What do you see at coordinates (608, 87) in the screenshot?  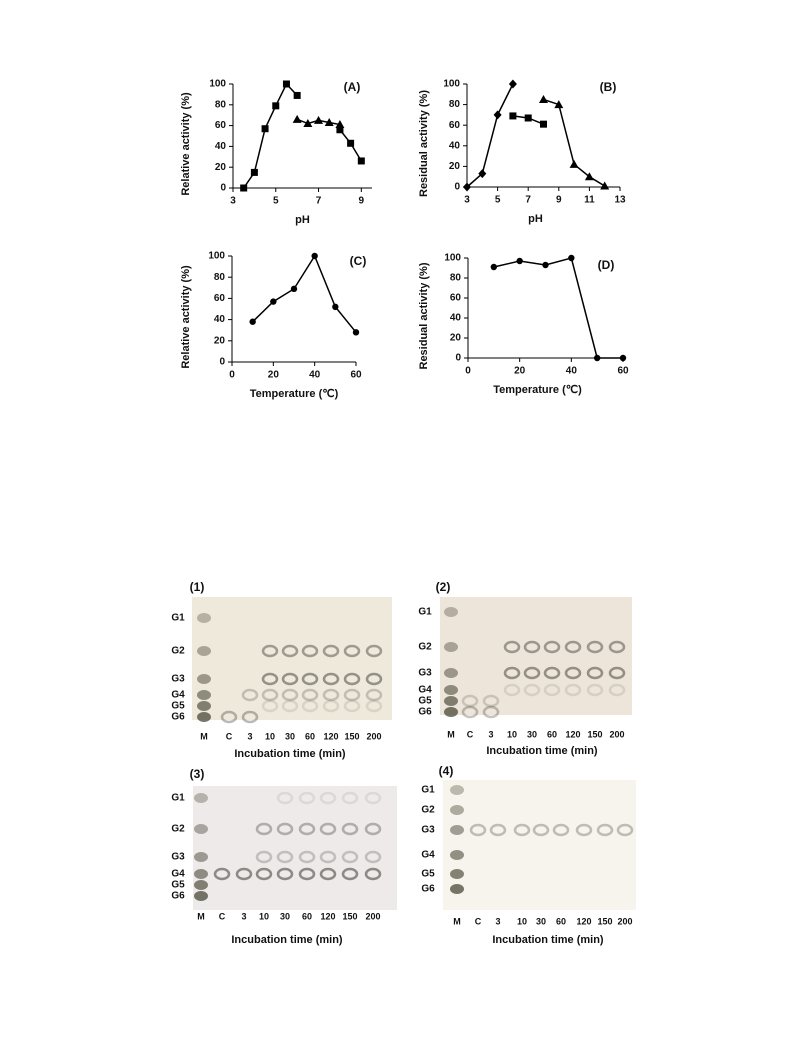 I see `panel-label: (B)` at bounding box center [608, 87].